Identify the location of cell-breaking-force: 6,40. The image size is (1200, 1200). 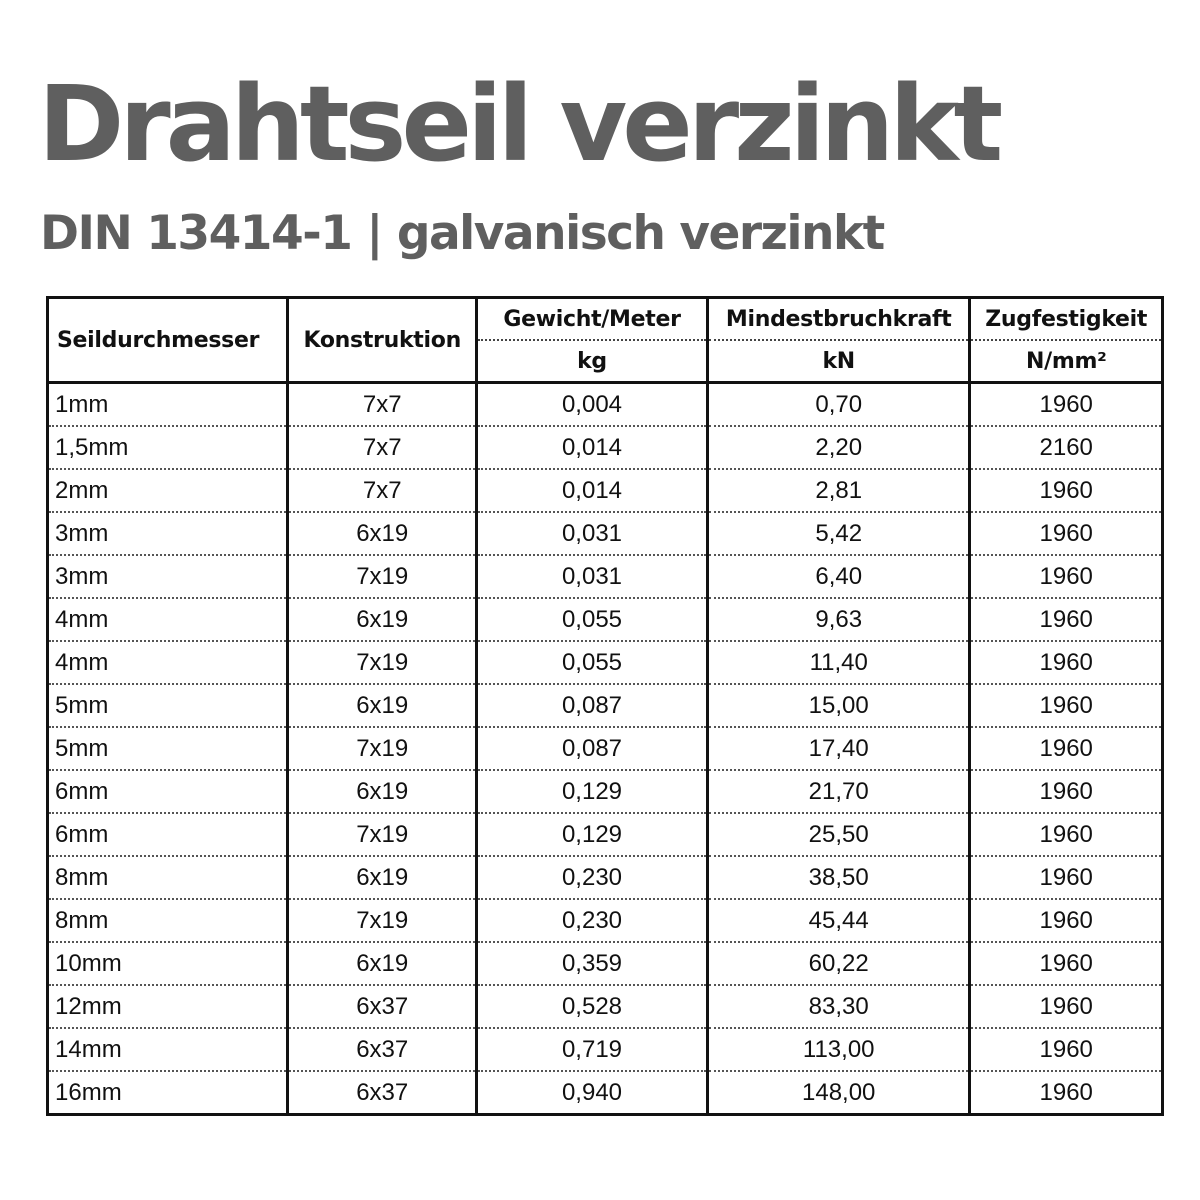
(838, 577).